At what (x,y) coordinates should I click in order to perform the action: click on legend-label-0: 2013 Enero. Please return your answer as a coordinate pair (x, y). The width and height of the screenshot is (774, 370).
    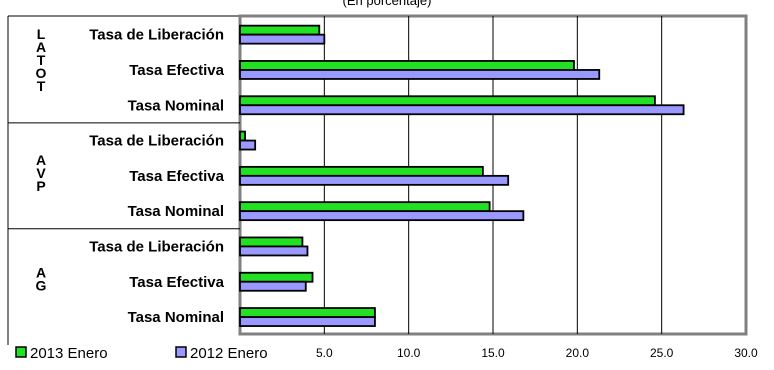
    Looking at the image, I should click on (69, 353).